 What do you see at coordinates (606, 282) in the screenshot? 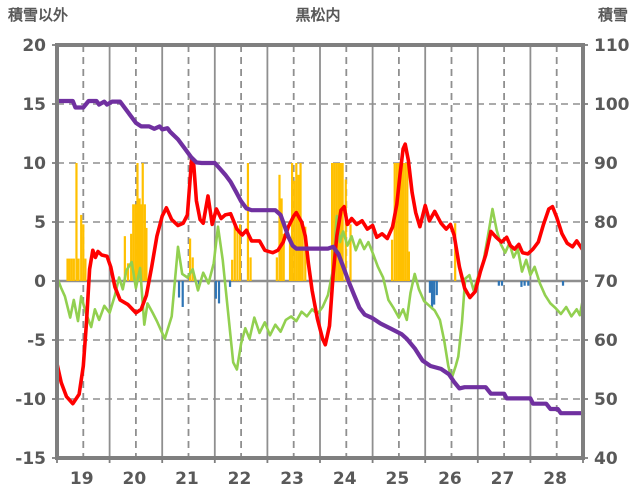
I see `right-axis-tick-label: 70` at bounding box center [606, 282].